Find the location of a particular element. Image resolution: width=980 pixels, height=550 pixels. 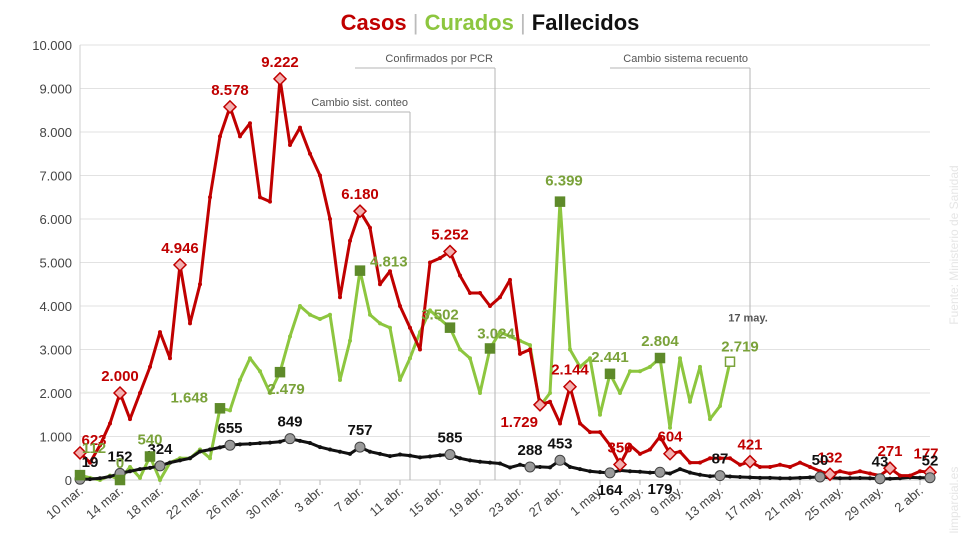

fallecidos-value-label: 50 is located at coordinates (820, 460).